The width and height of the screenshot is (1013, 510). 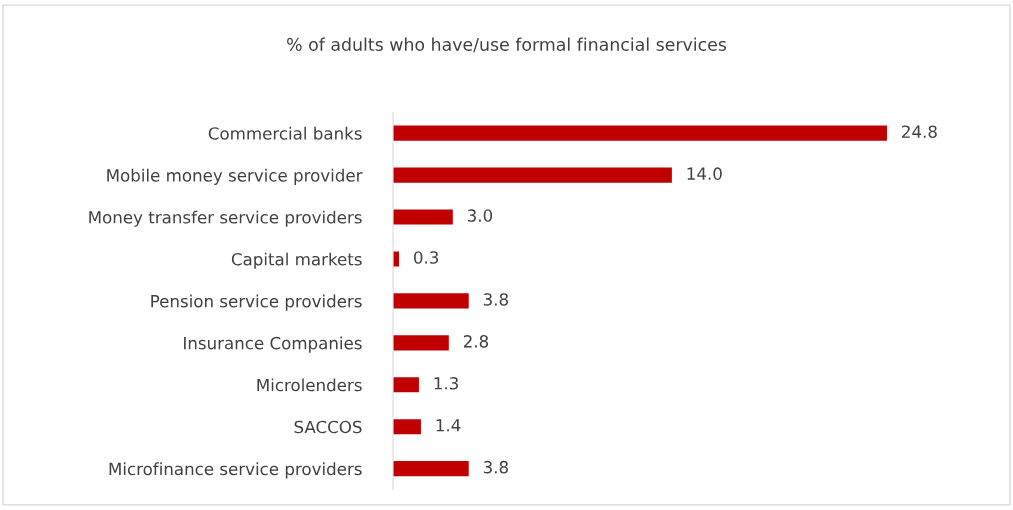 I want to click on data-label: 1.3, so click(x=446, y=383).